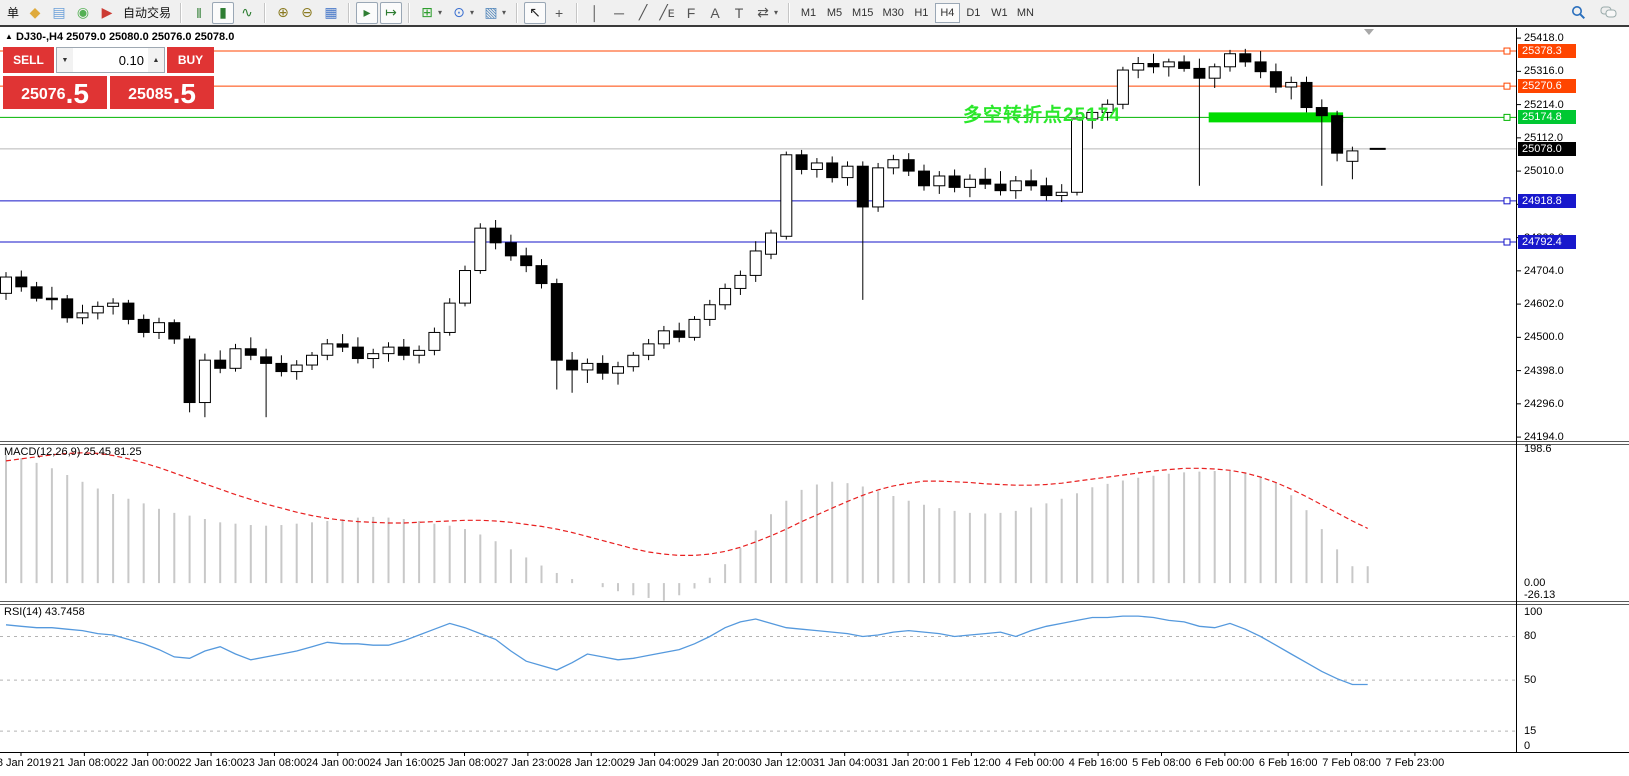 Image resolution: width=1629 pixels, height=776 pixels. I want to click on line-chart-type-icon: ∿, so click(247, 12).